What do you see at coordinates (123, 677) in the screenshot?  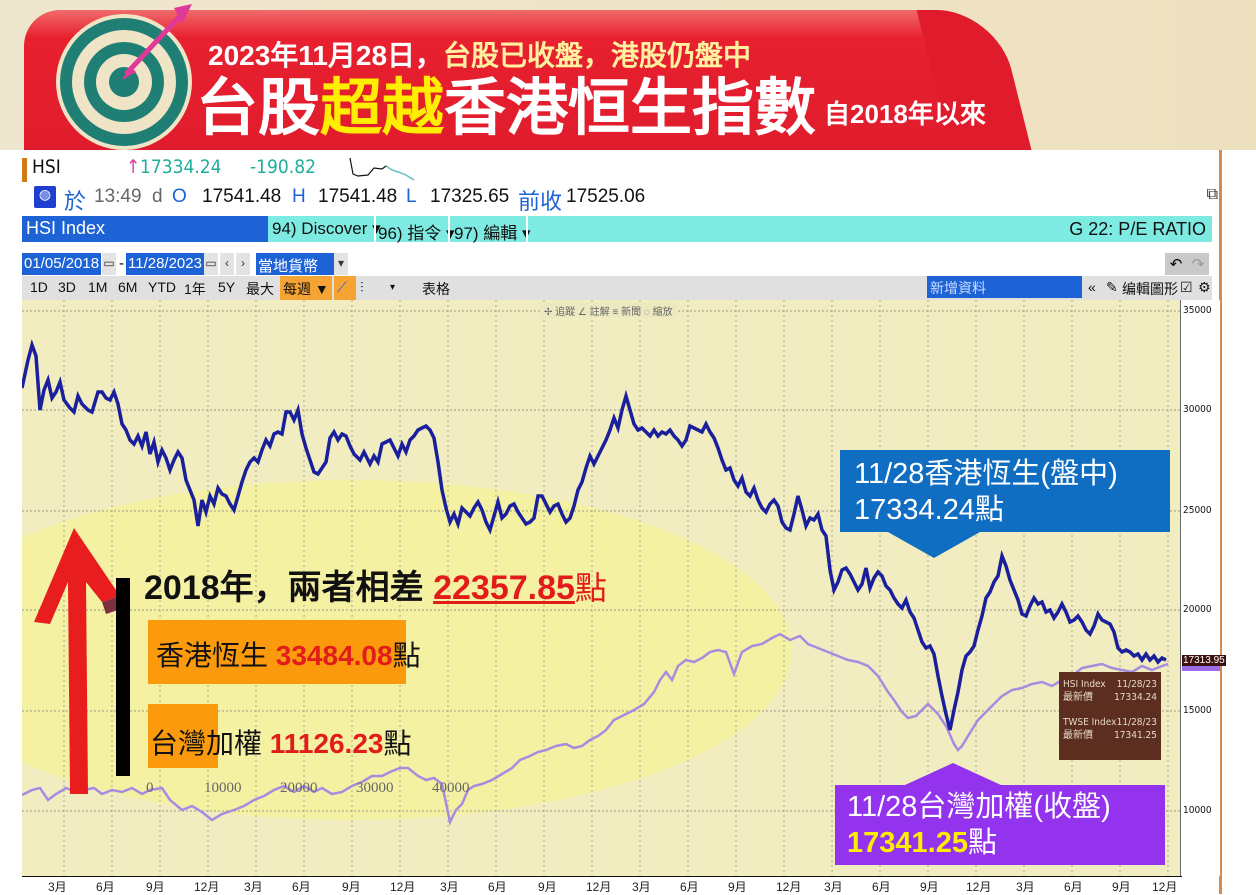 I see `black-bar` at bounding box center [123, 677].